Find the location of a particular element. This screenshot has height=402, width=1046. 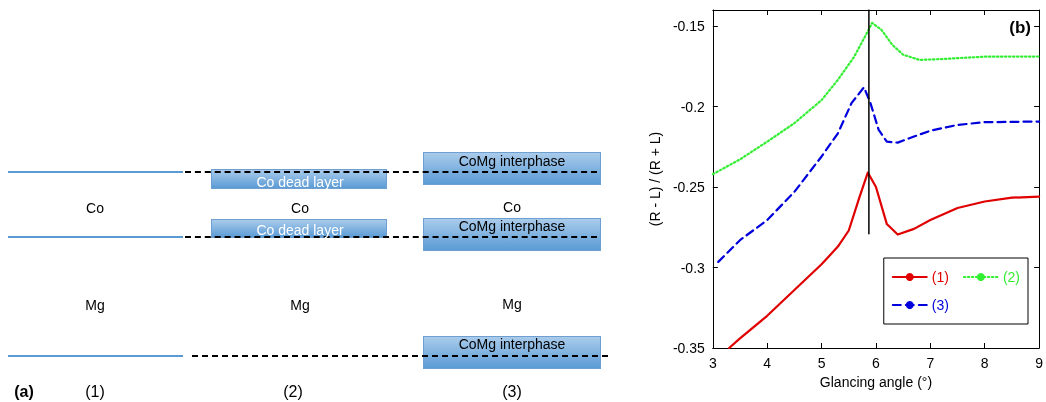

x-tick-label: 8 is located at coordinates (984, 363).